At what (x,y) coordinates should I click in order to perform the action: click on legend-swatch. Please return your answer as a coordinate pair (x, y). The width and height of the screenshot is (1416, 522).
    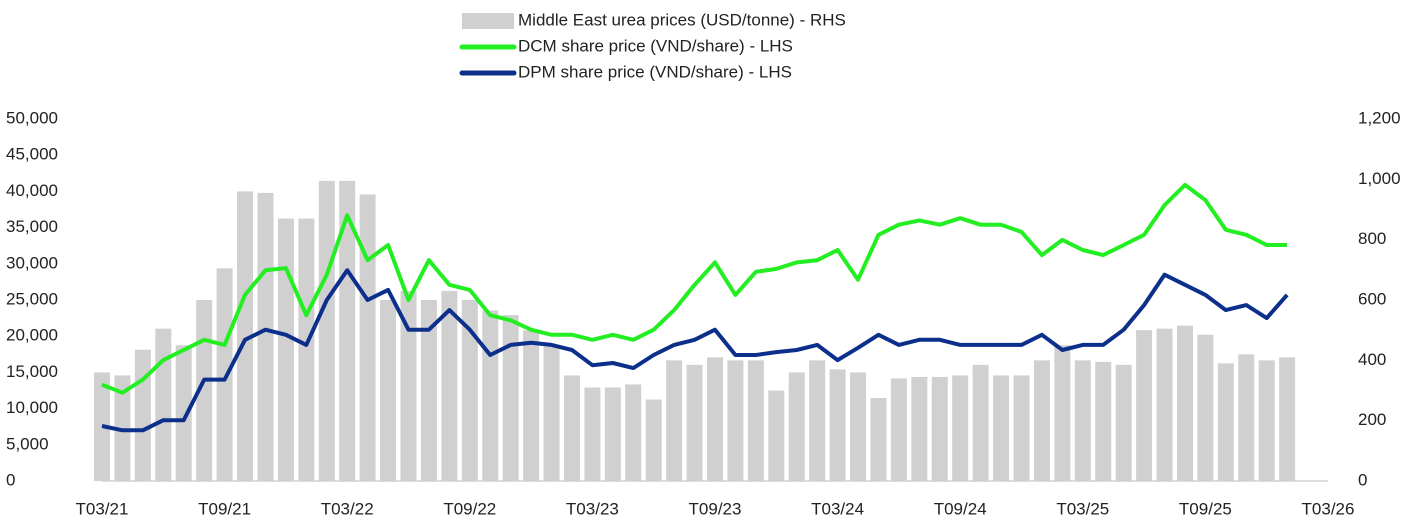
    Looking at the image, I should click on (488, 21).